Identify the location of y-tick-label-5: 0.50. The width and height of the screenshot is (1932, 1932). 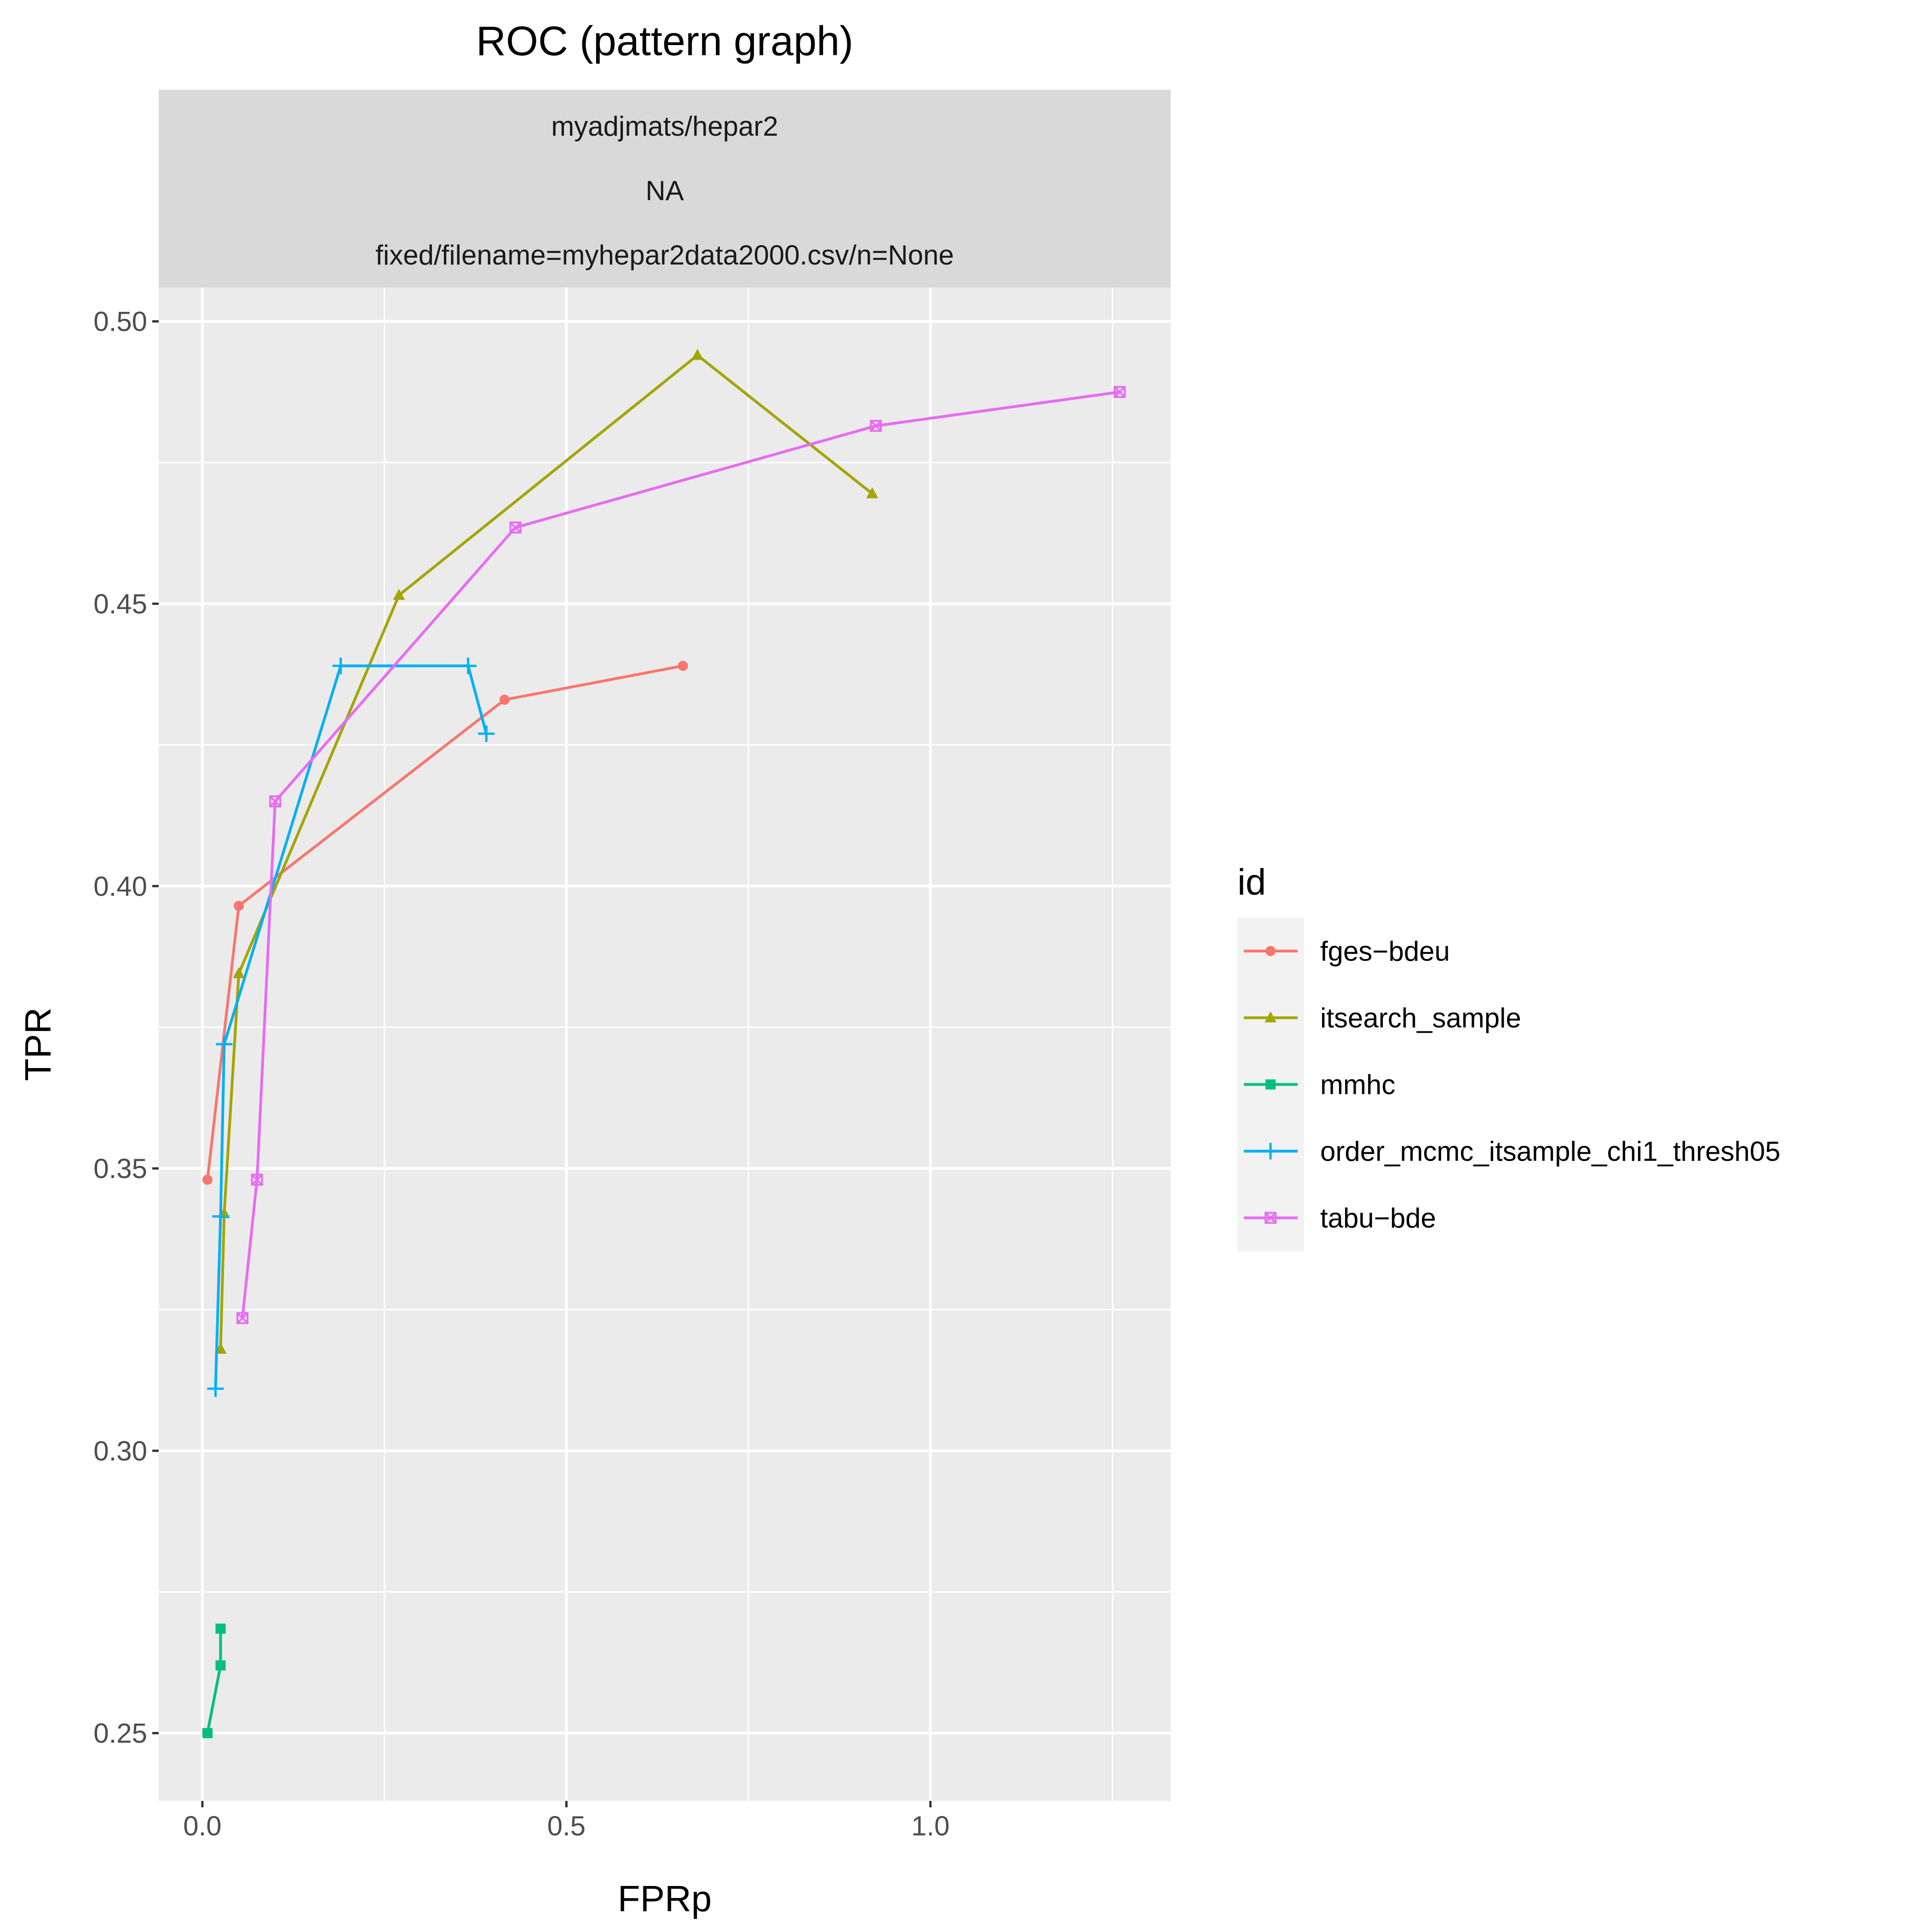
(120, 321).